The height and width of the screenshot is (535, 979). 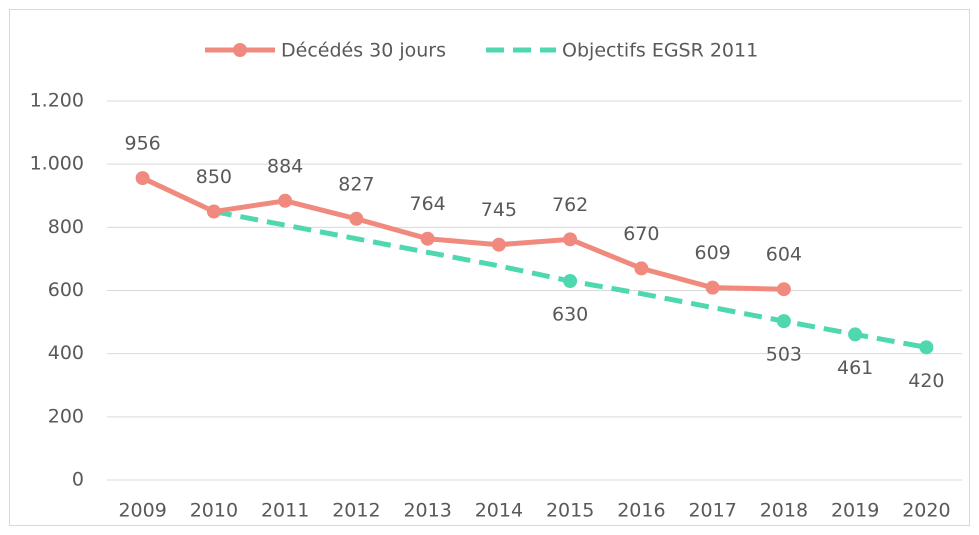 I want to click on data-label: 461, so click(x=855, y=368).